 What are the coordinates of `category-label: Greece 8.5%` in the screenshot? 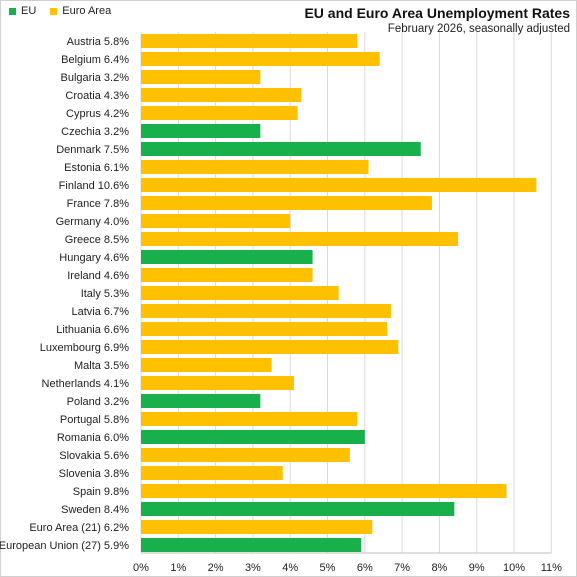 It's located at (97, 240).